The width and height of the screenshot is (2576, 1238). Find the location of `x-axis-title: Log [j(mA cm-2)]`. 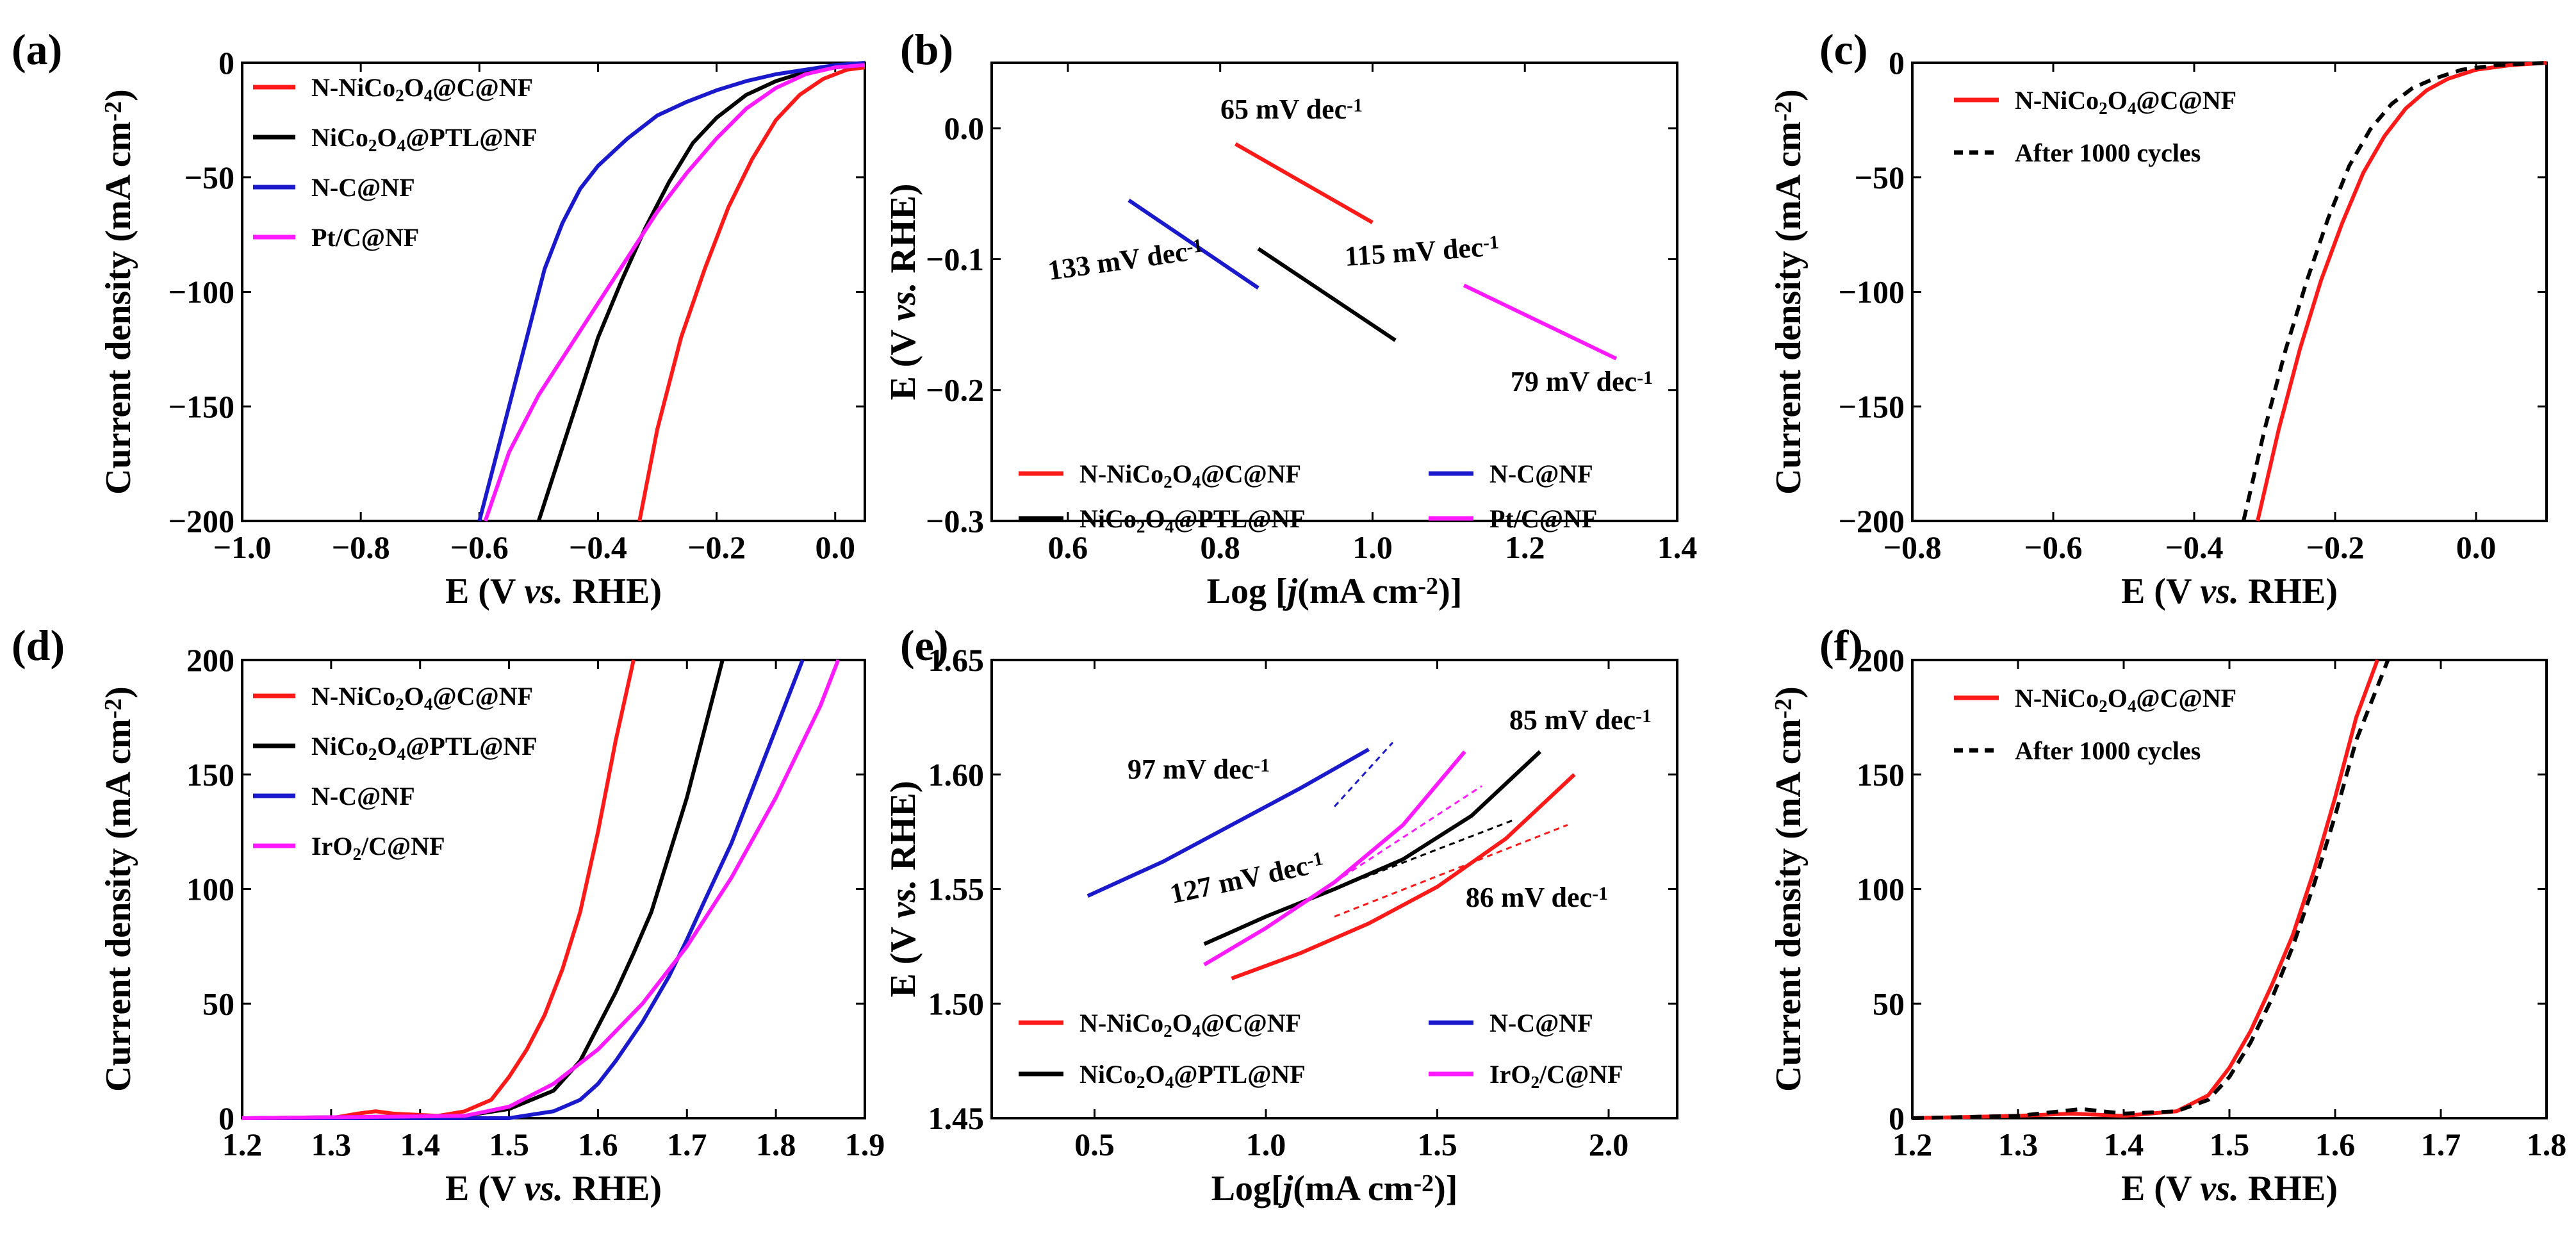

x-axis-title: Log [j(mA cm-2)] is located at coordinates (1335, 591).